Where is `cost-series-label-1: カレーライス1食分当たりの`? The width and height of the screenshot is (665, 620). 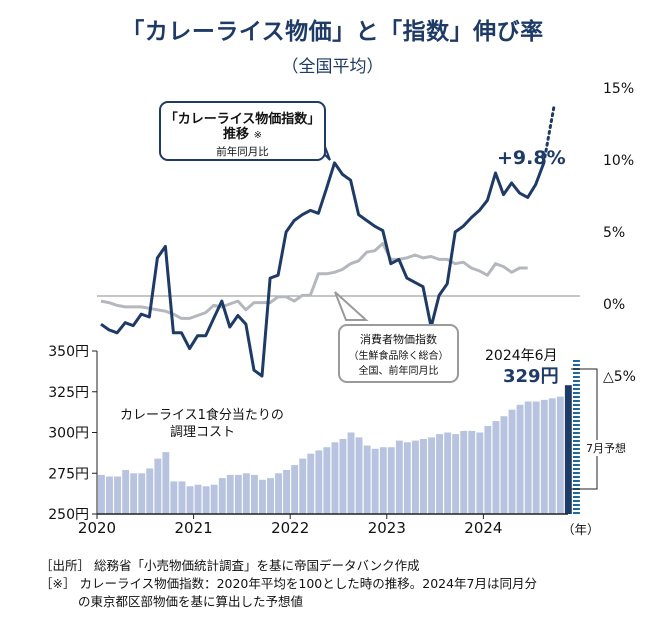 cost-series-label-1: カレーライス1食分当たりの is located at coordinates (202, 415).